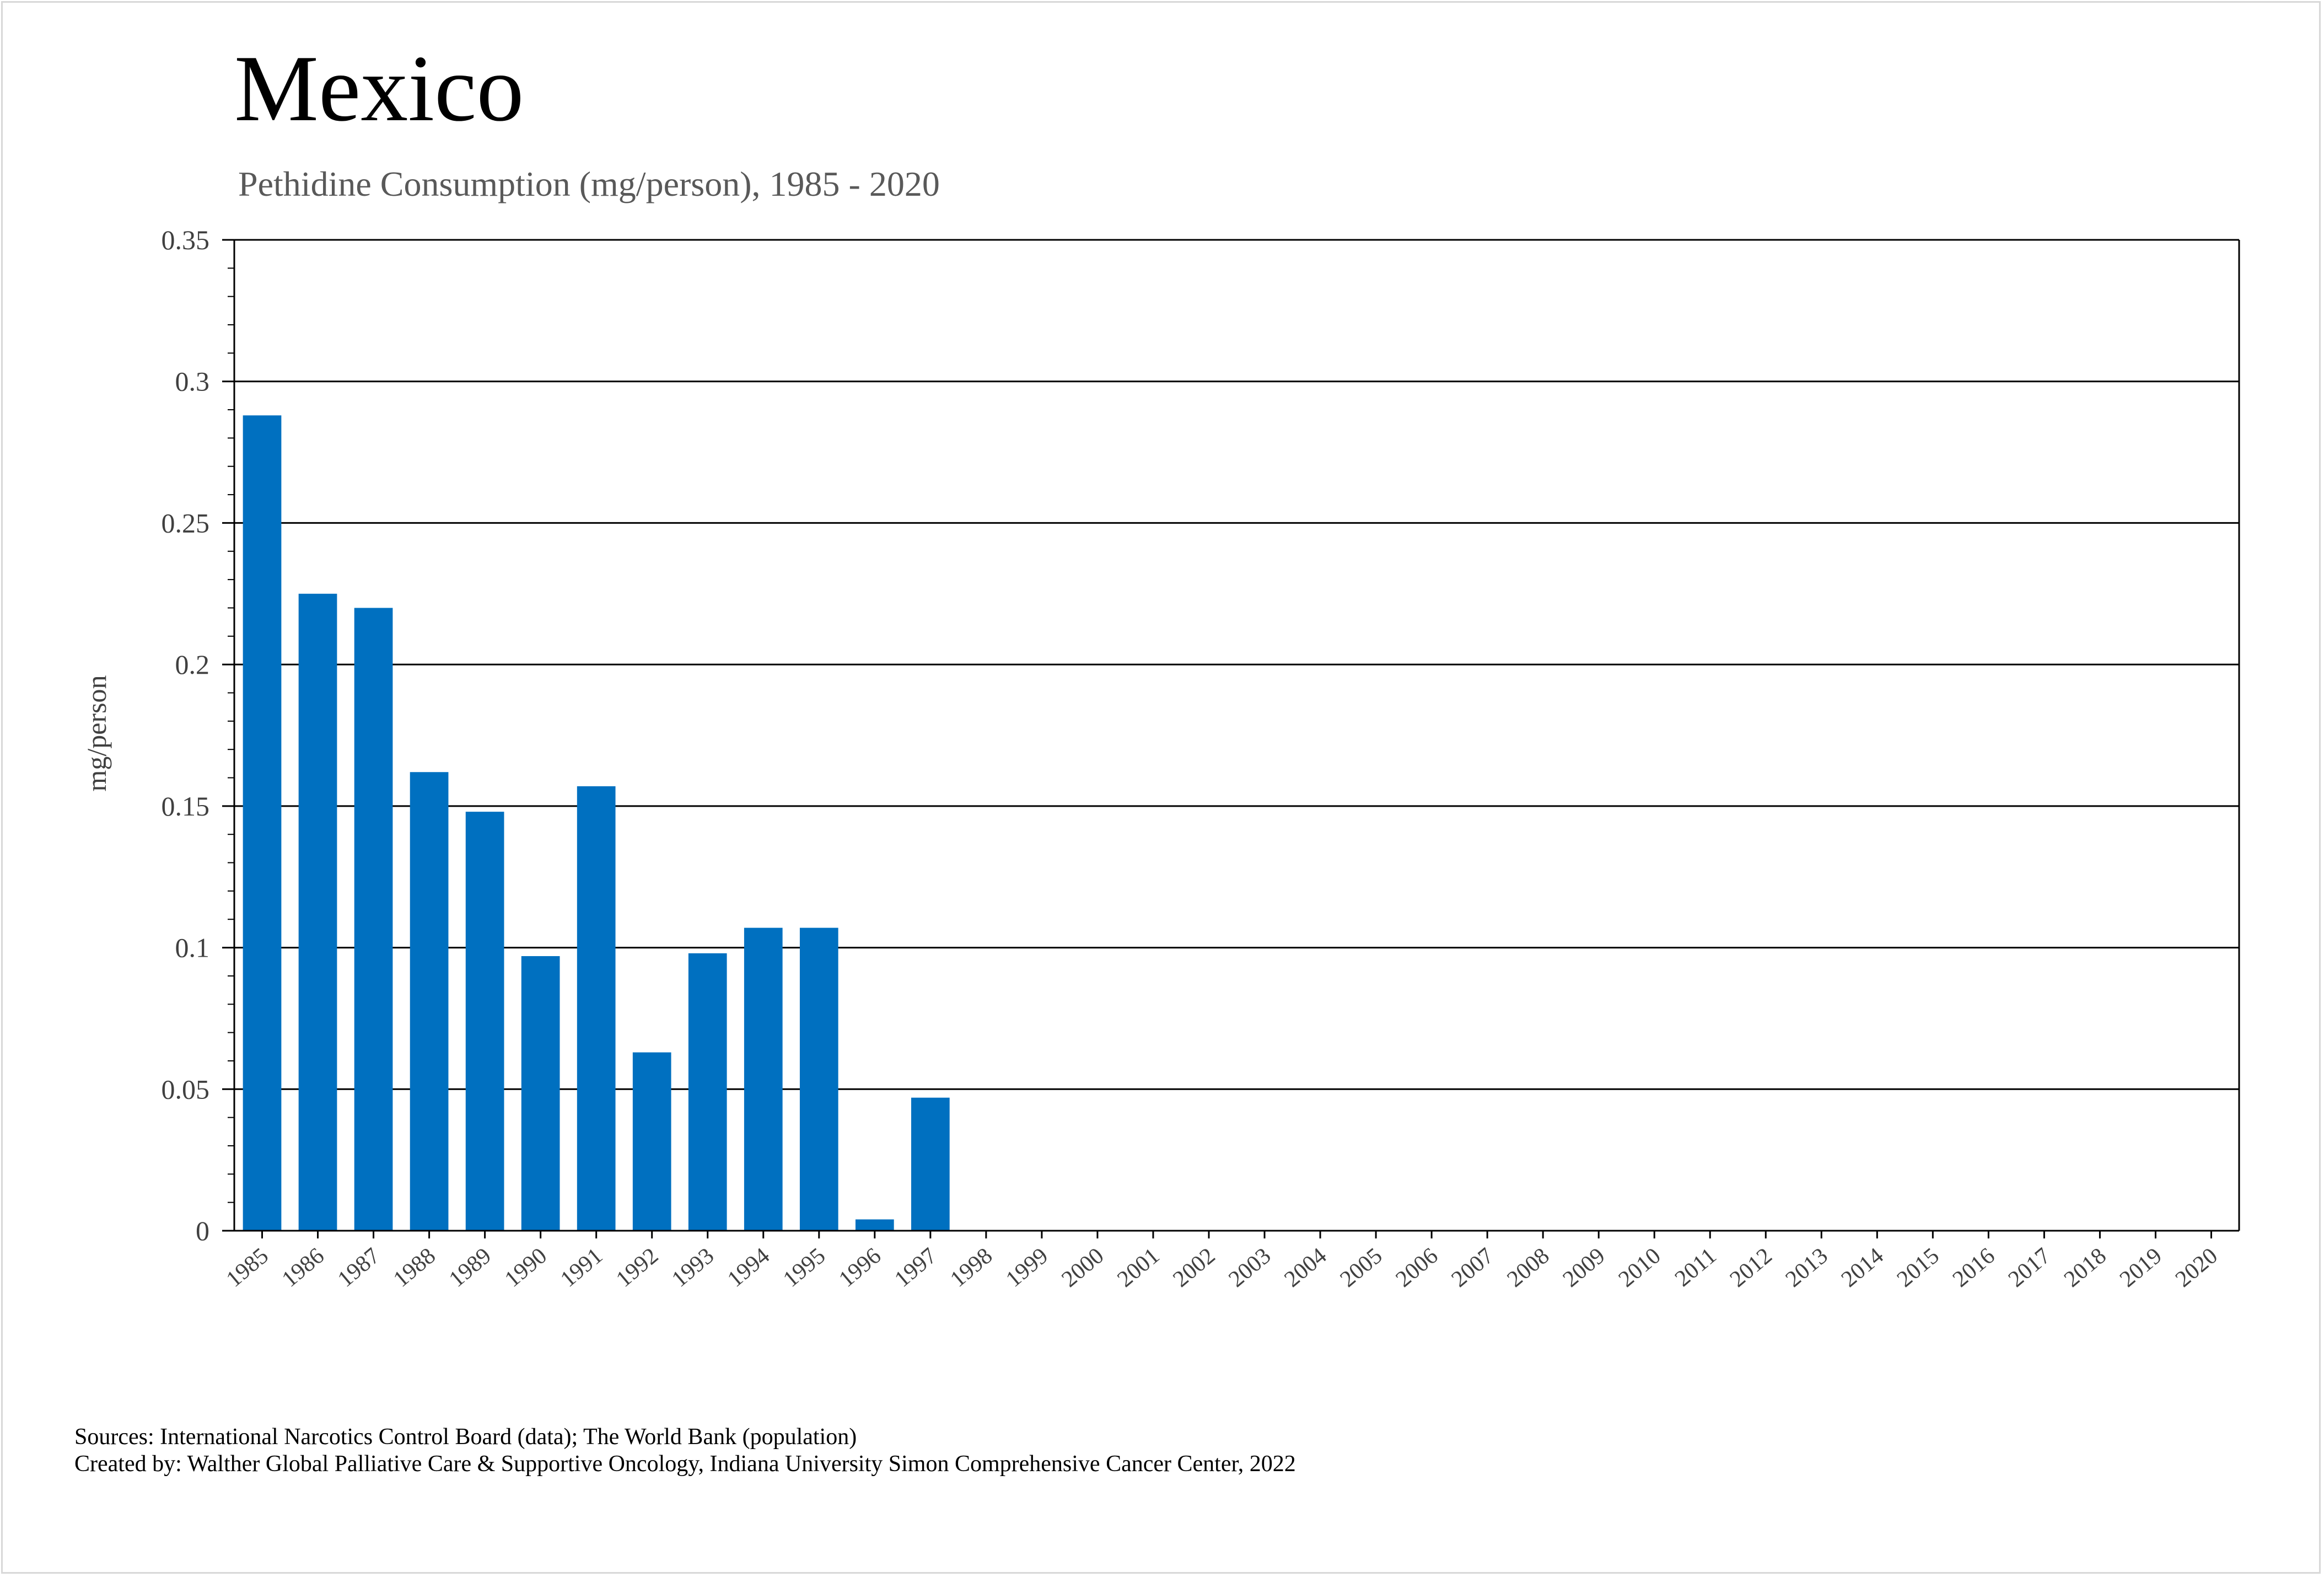 Image resolution: width=2324 pixels, height=1577 pixels. I want to click on x-tick-label: 2018, so click(2085, 1268).